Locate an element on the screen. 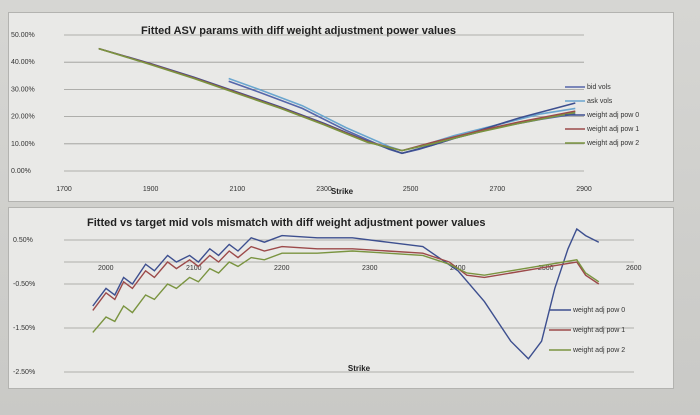 Image resolution: width=700 pixels, height=415 pixels. legend-label: ask vols is located at coordinates (600, 101).